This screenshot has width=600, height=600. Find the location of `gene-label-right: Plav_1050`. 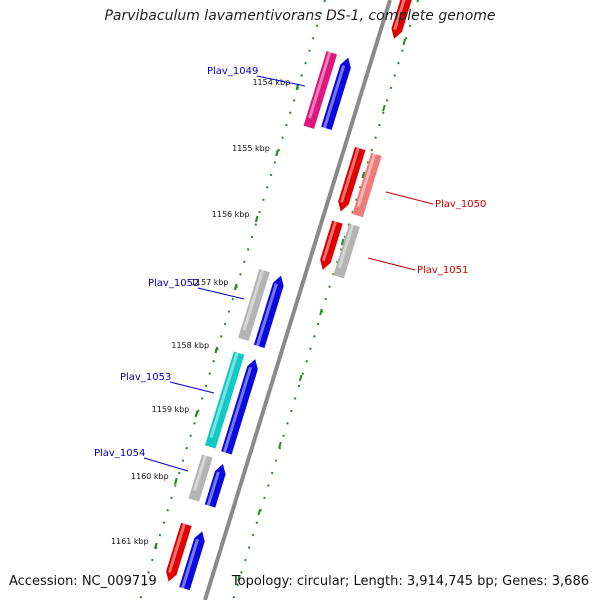

gene-label-right: Plav_1050 is located at coordinates (460, 204).